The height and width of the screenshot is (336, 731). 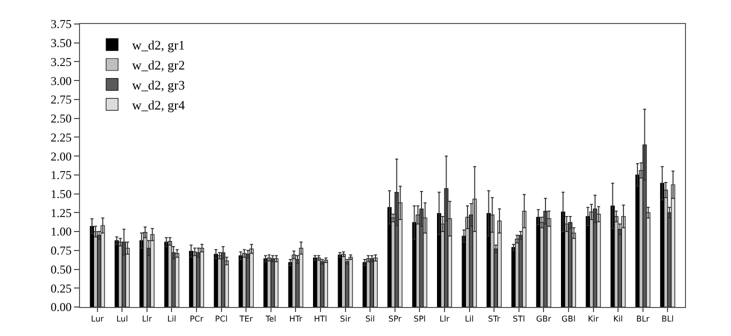 What do you see at coordinates (158, 84) in the screenshot?
I see `legend-label: w_d2, gr3` at bounding box center [158, 84].